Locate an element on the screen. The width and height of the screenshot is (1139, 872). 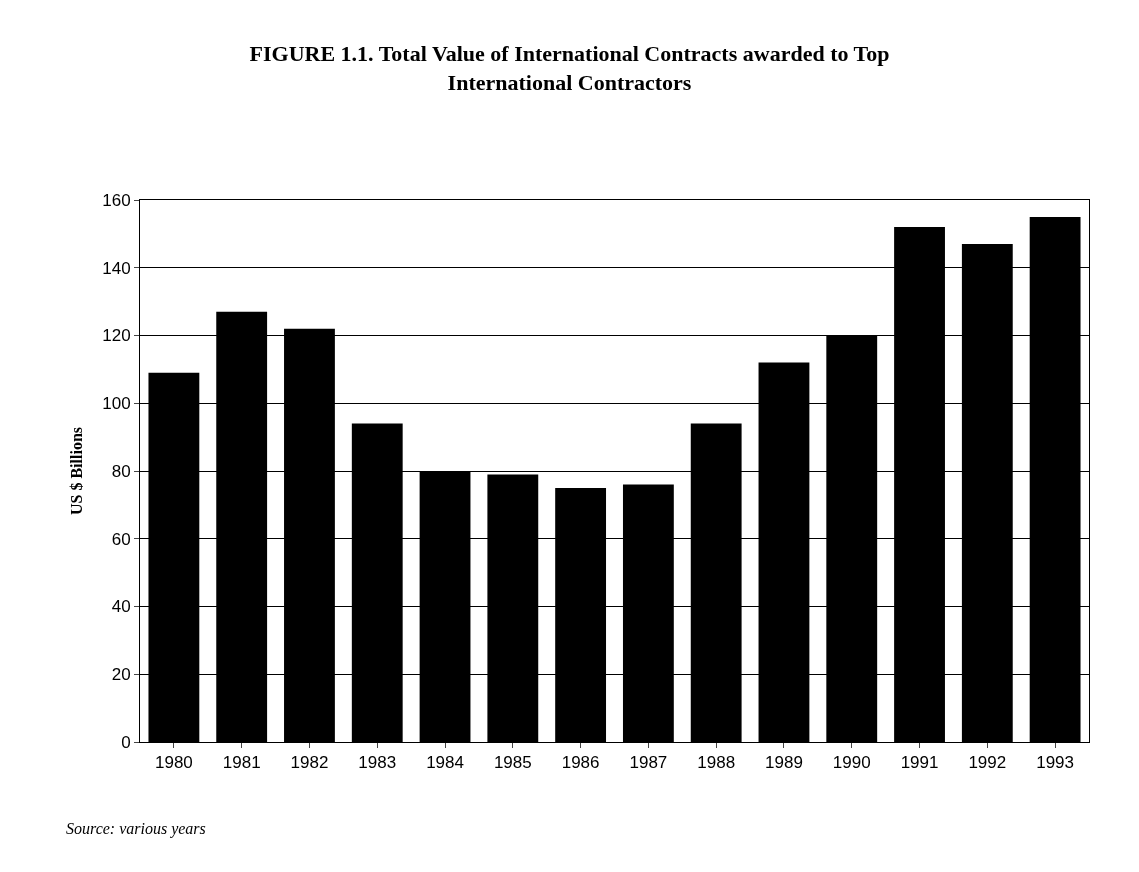
x-tick-label: 1991 is located at coordinates (919, 763).